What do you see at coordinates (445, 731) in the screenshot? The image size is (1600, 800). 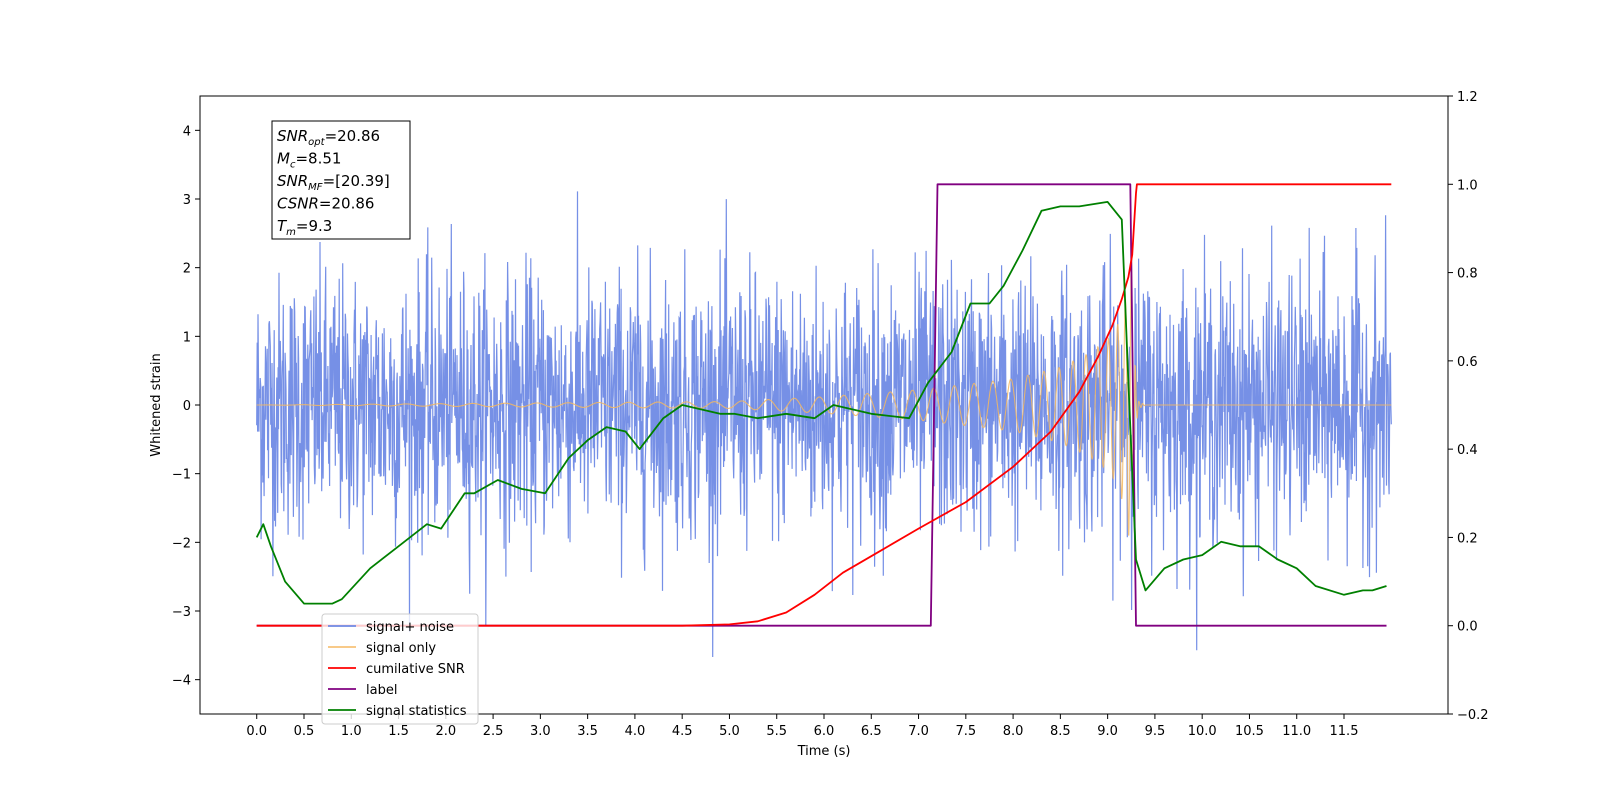 I see `x-tick-label: 2.0` at bounding box center [445, 731].